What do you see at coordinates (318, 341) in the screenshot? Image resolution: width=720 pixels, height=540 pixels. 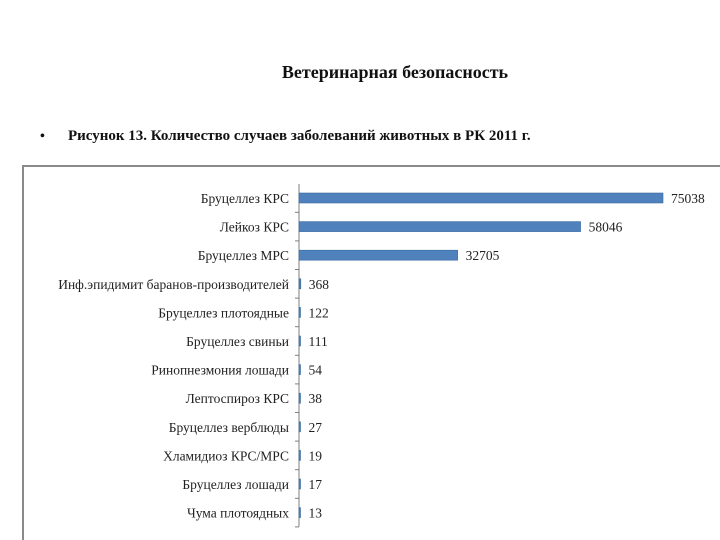 I see `data-label: 111` at bounding box center [318, 341].